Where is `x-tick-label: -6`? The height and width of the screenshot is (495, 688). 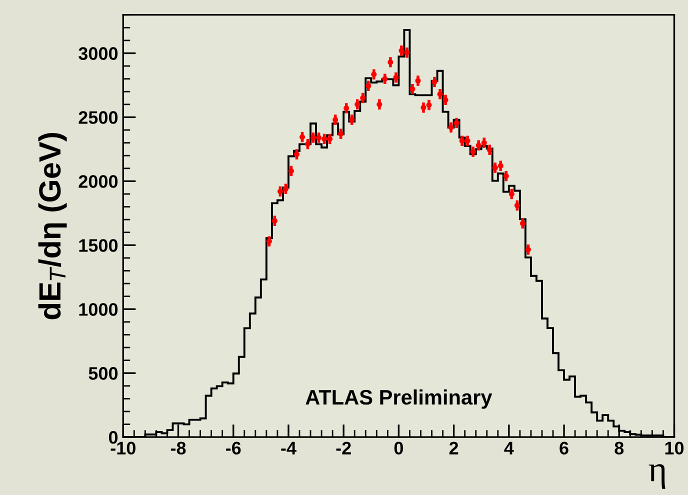
x-tick-label: -6 is located at coordinates (233, 448).